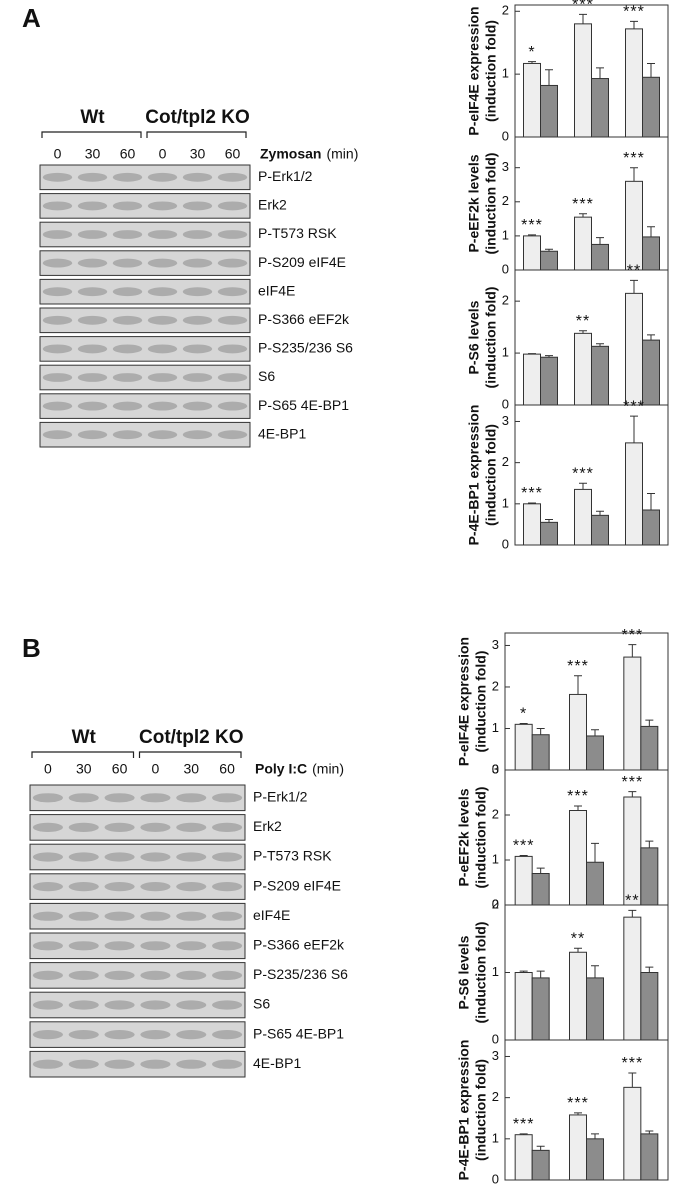 This screenshot has width=676, height=1191. Describe the element at coordinates (197, 117) in the screenshot. I see `group-label: Cot/tpl2 KO` at that location.